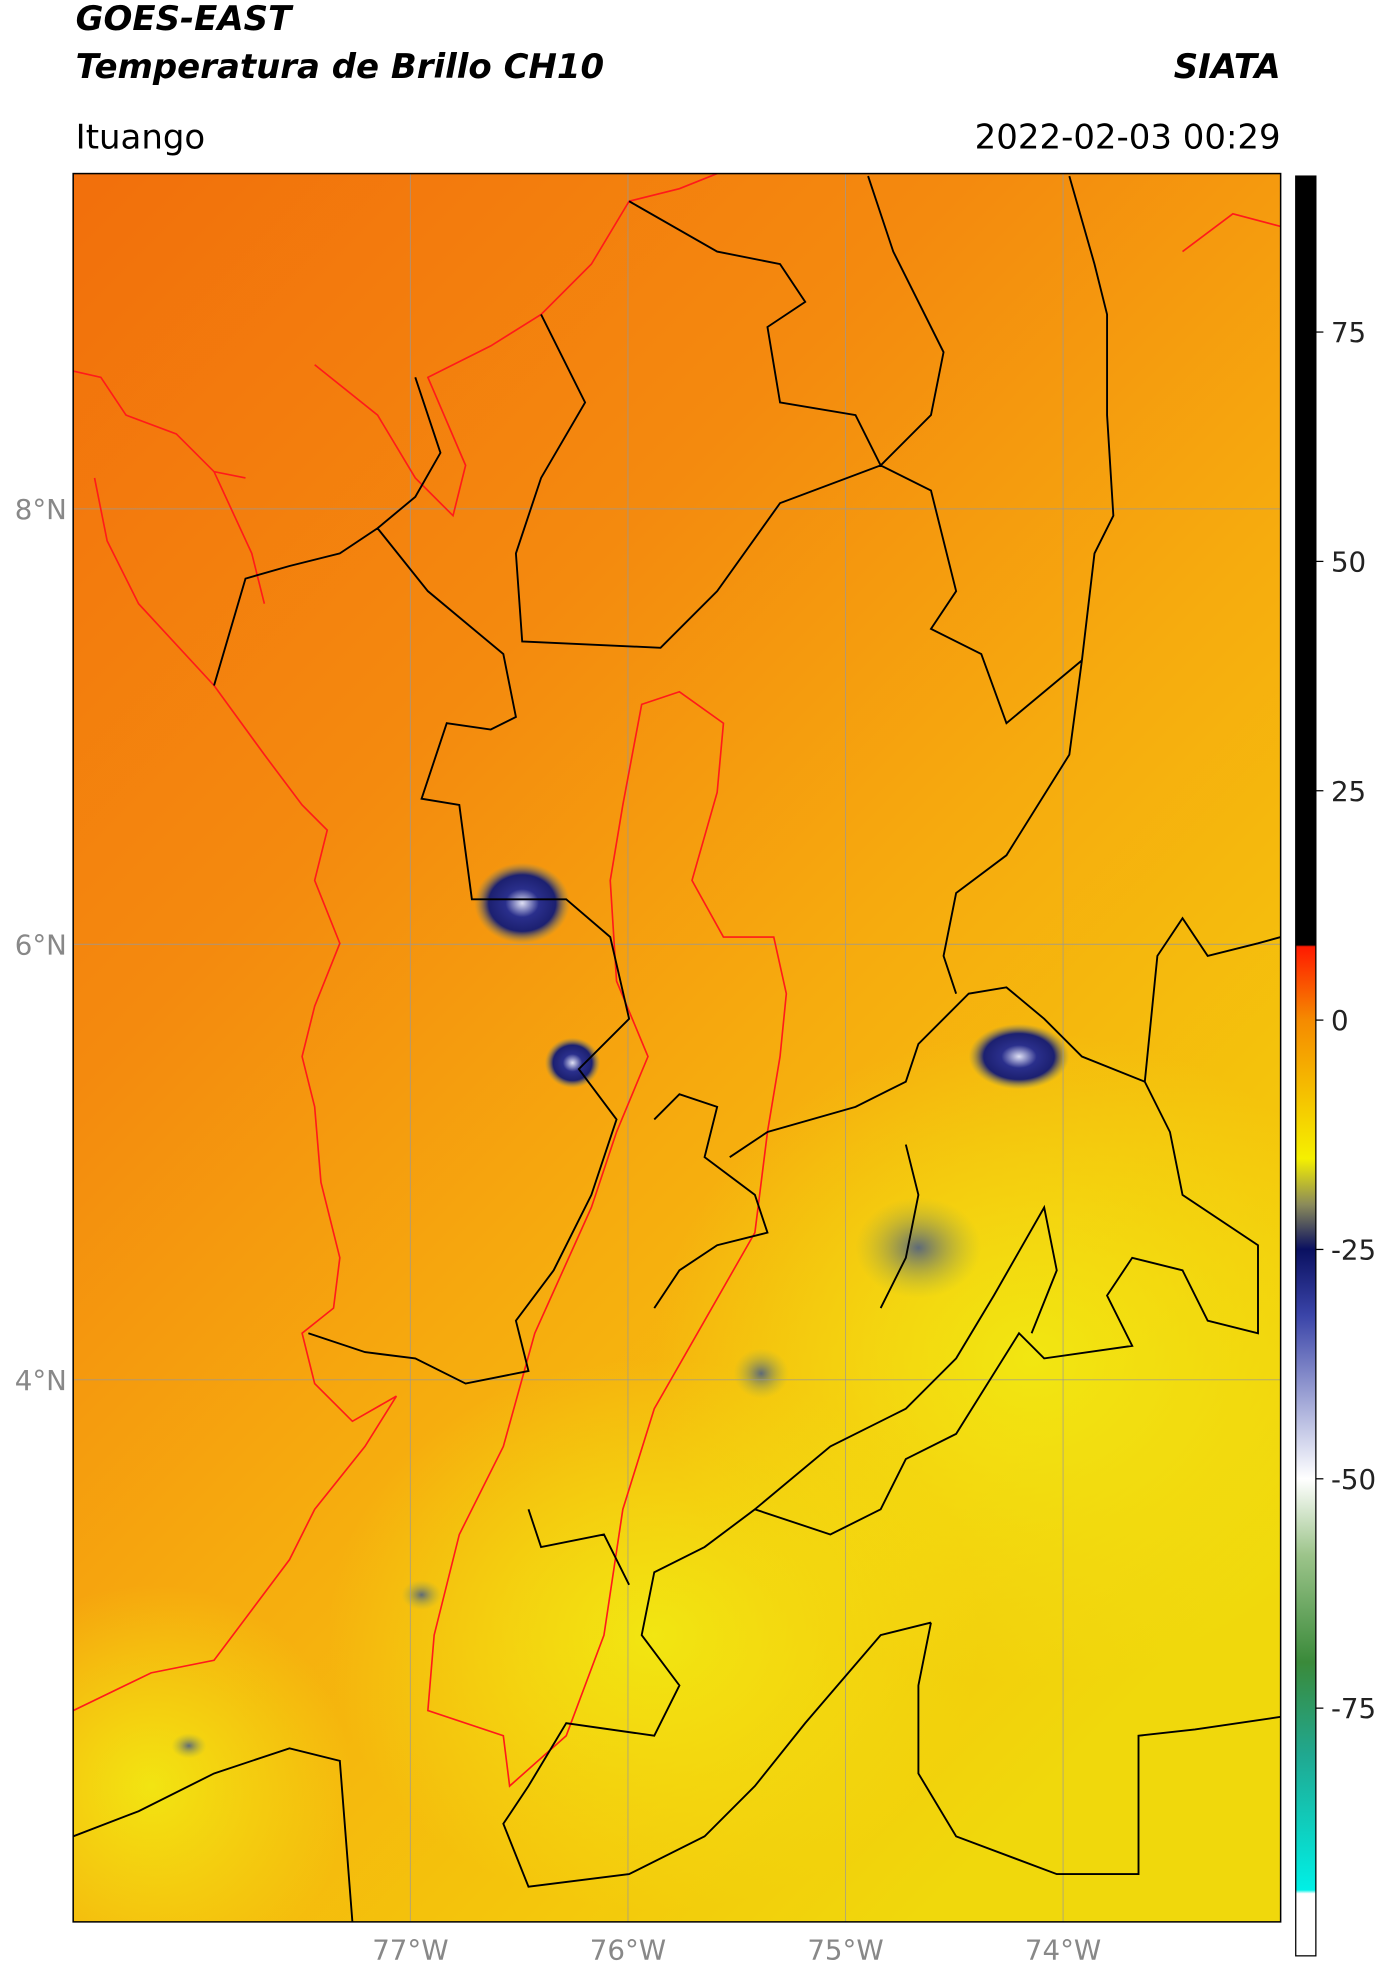  I want to click on colorbar-tick-label: -25, so click(1353, 1250).